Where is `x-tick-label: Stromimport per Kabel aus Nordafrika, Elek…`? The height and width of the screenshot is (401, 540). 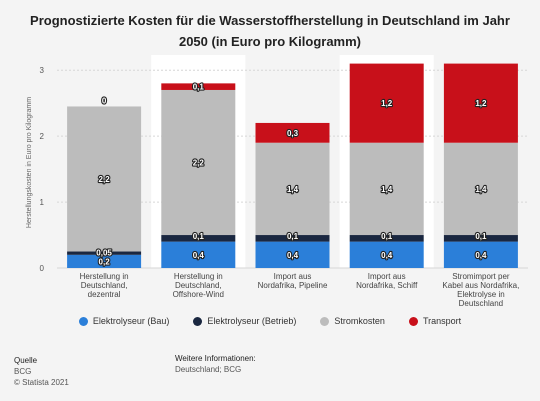 x-tick-label: Stromimport per Kabel aus Nordafrika, Elek… is located at coordinates (480, 290).